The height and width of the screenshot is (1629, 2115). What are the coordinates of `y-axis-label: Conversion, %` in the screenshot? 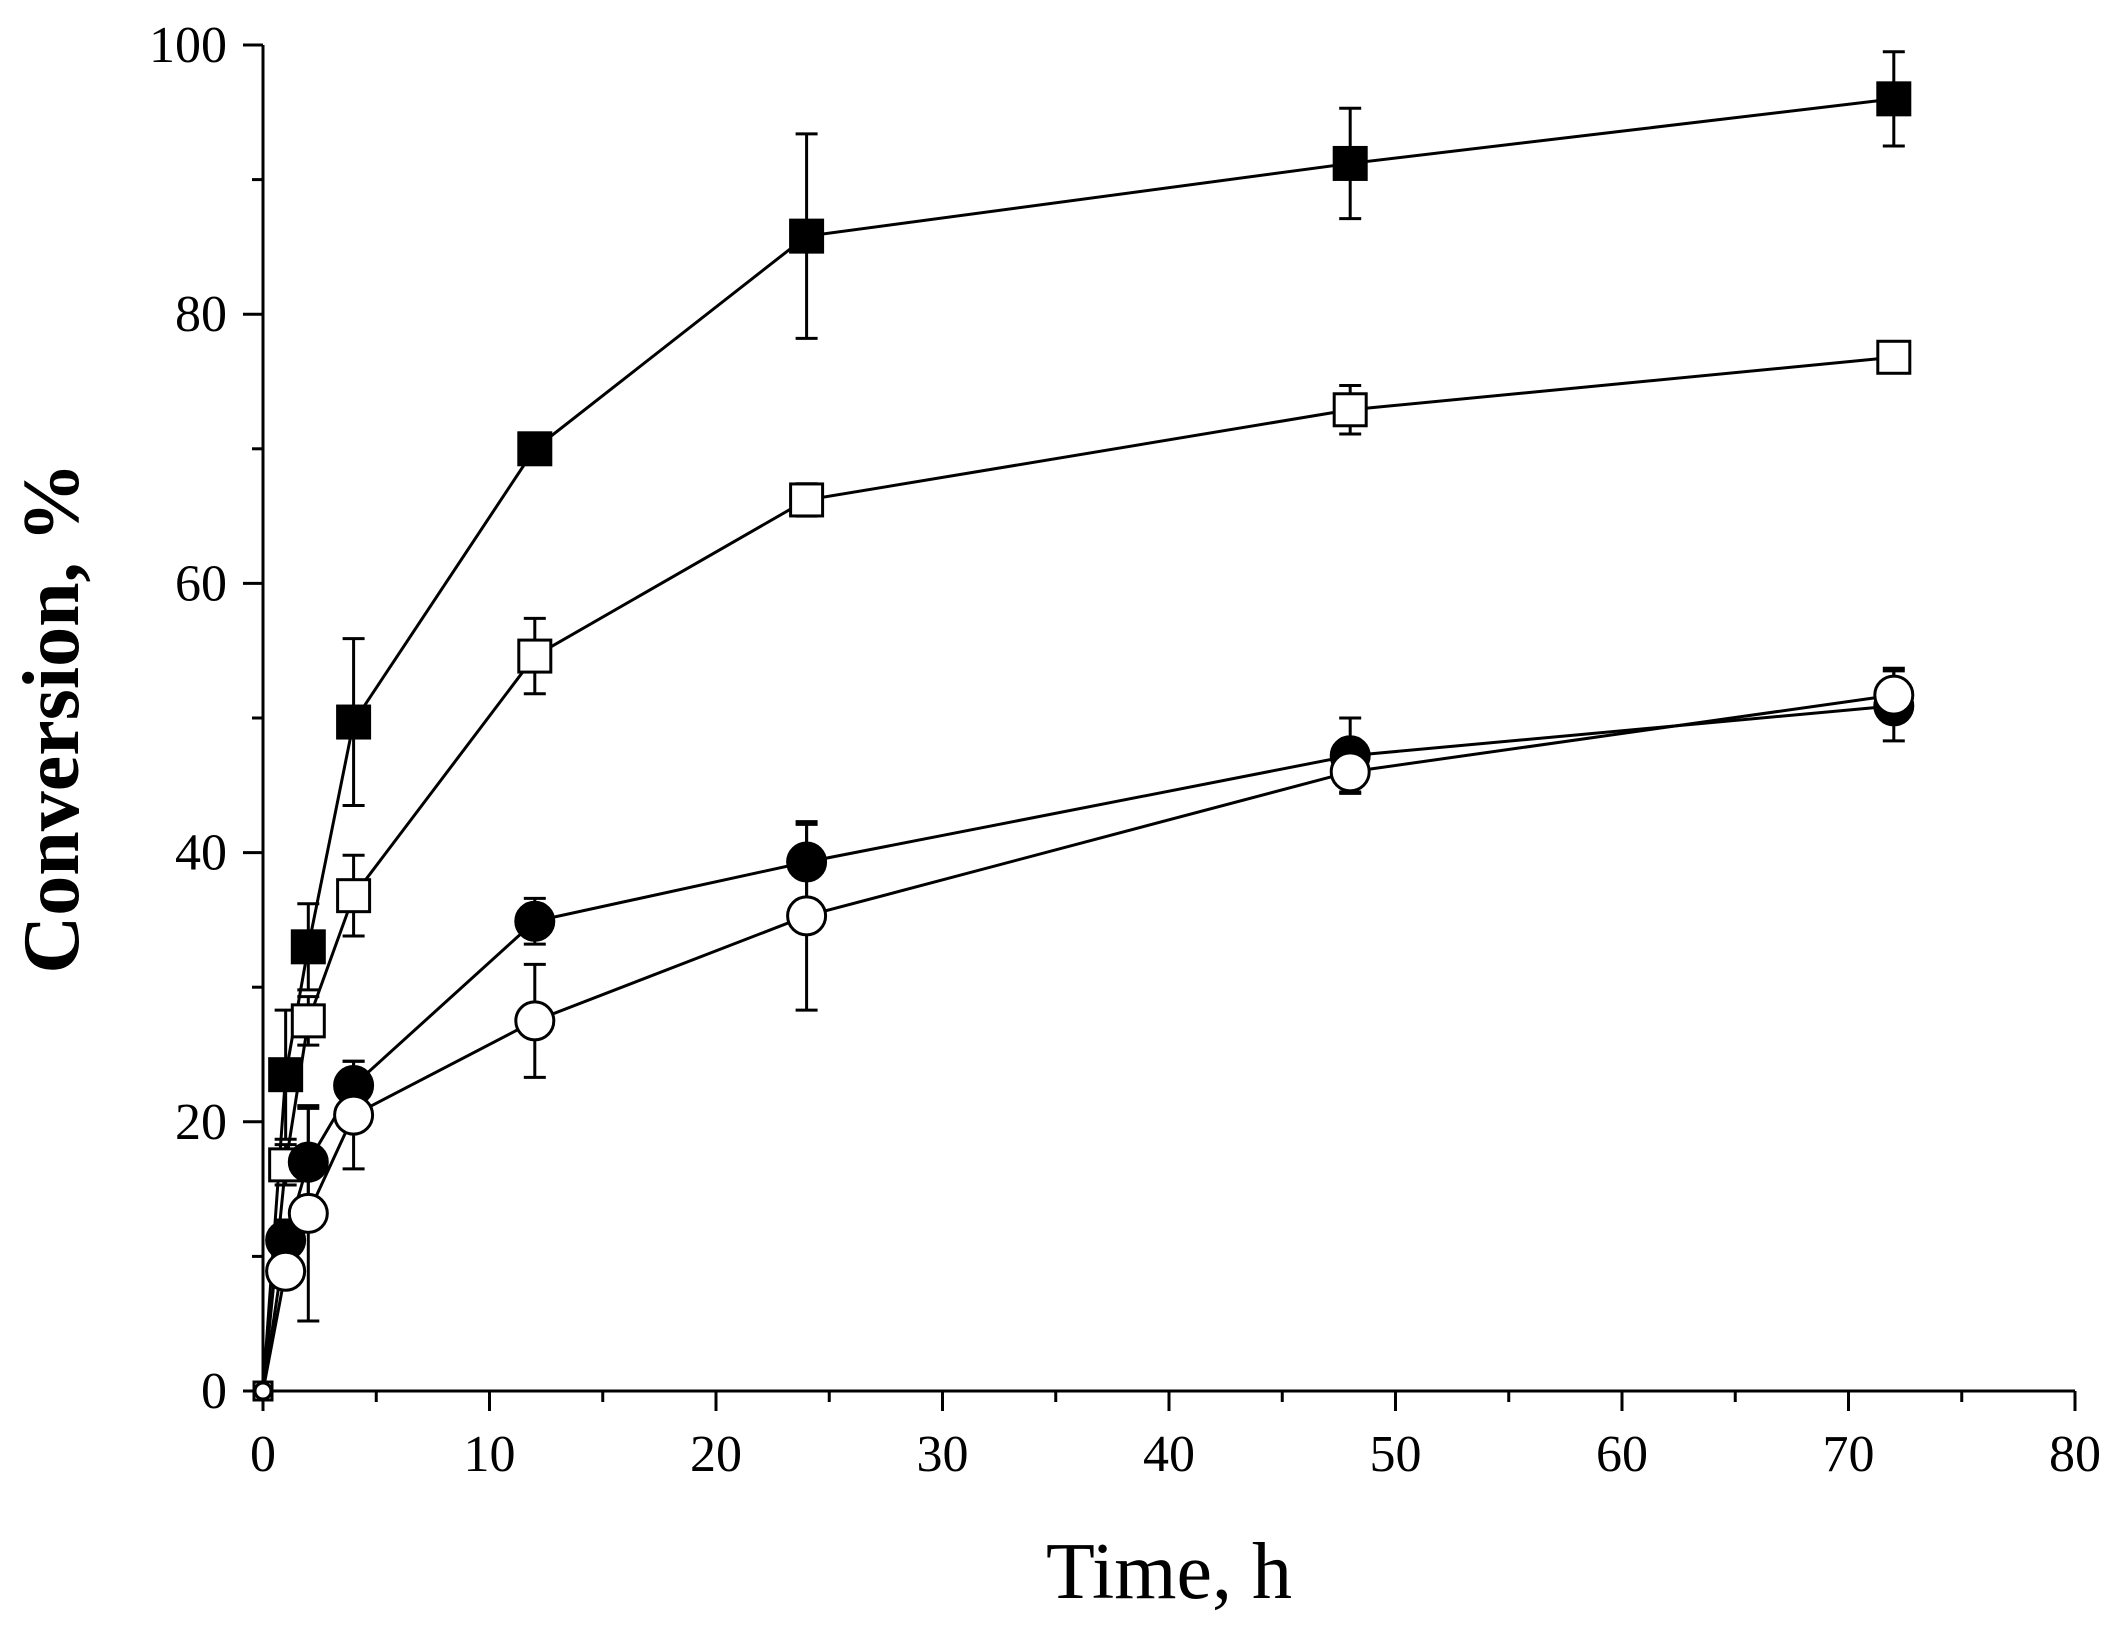 It's located at (52, 717).